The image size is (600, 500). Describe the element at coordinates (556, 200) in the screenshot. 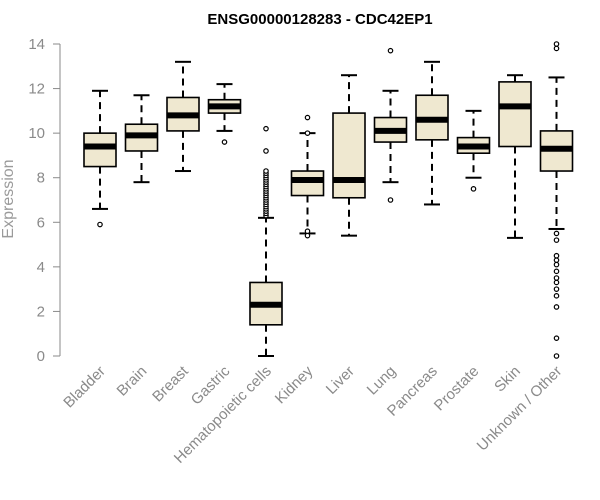

I see `box-unknown-other` at that location.